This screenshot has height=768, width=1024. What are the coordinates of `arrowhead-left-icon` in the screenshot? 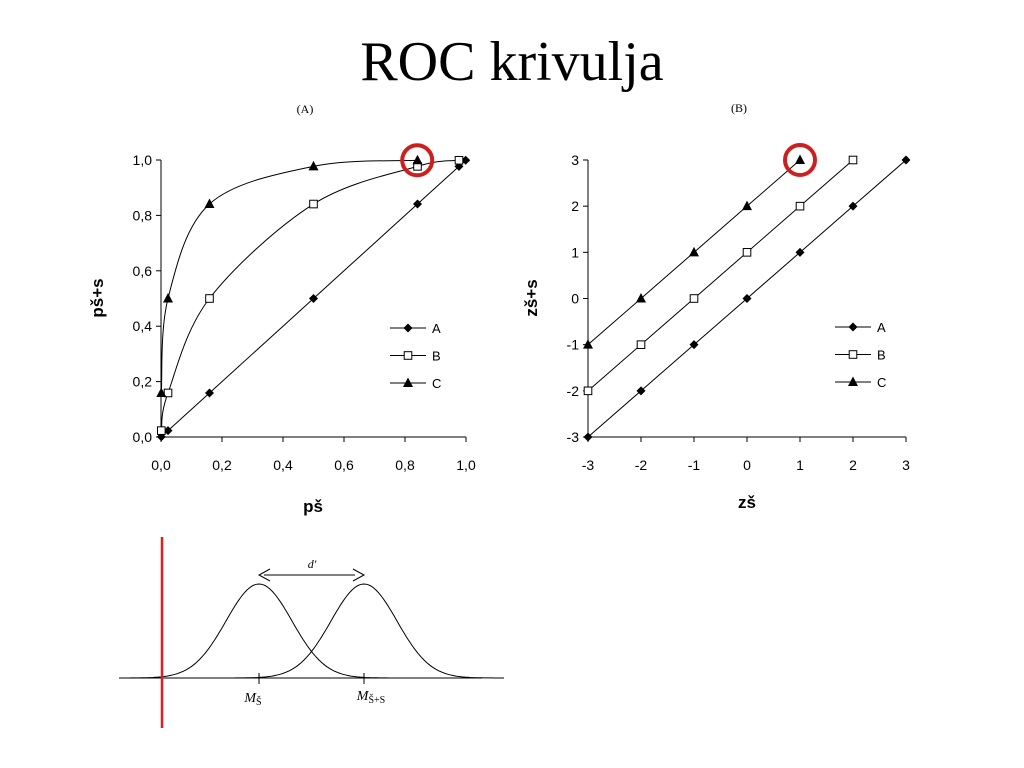 It's located at (264, 575).